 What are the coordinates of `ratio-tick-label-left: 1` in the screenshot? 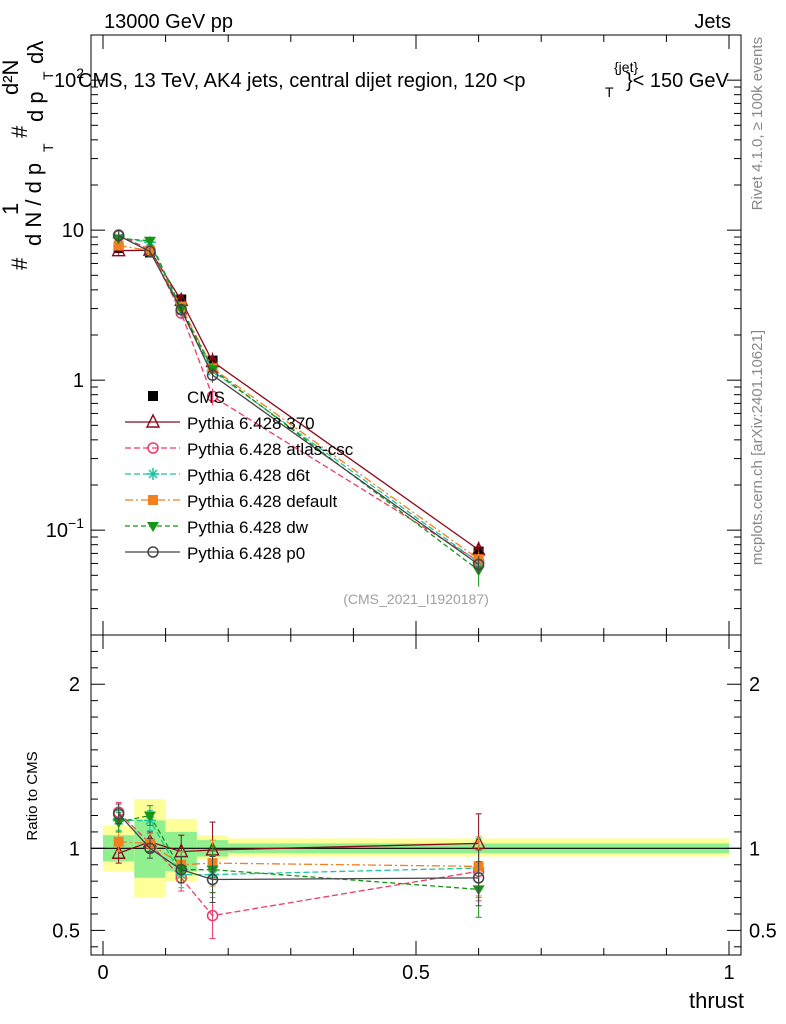 It's located at (74, 849).